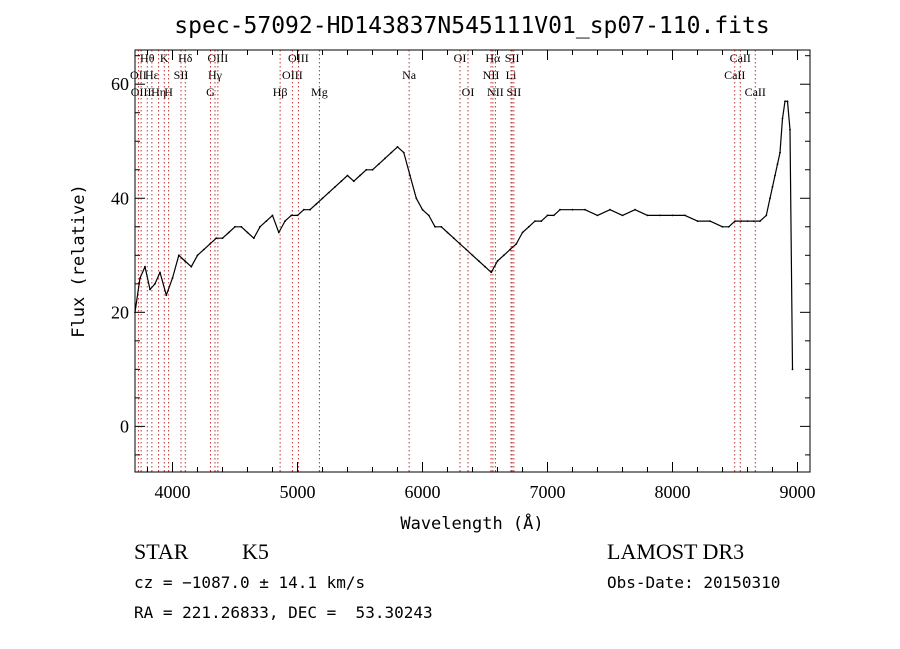 This screenshot has height=649, width=900. I want to click on subclass-label: K5, so click(255, 551).